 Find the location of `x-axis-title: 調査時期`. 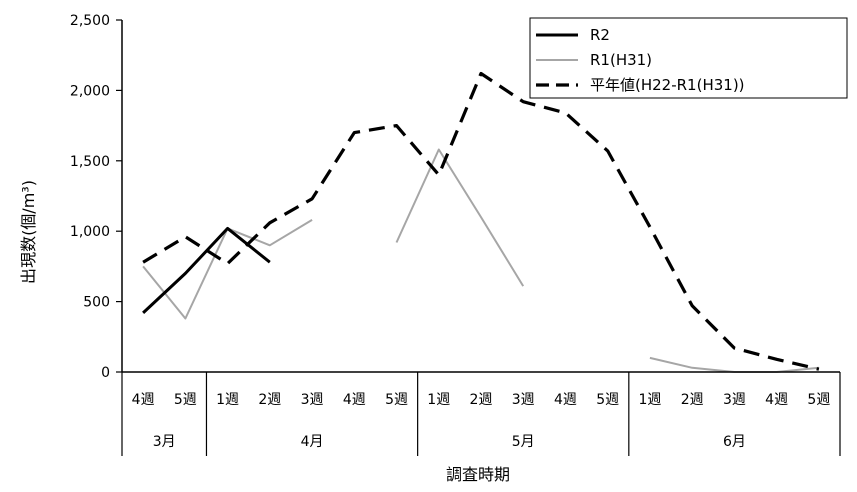

x-axis-title: 調査時期 is located at coordinates (478, 474).